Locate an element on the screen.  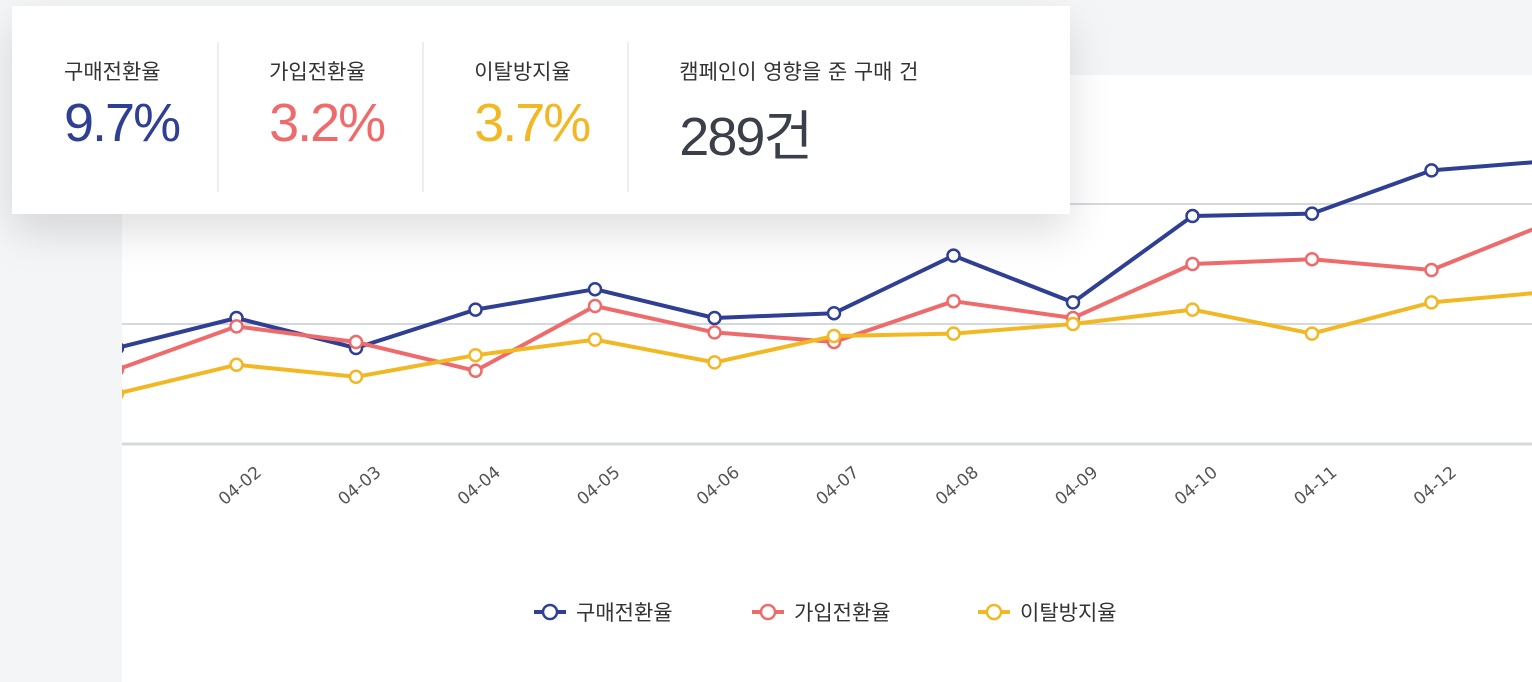
kpi-label: 이탈방지율 is located at coordinates (522, 72).